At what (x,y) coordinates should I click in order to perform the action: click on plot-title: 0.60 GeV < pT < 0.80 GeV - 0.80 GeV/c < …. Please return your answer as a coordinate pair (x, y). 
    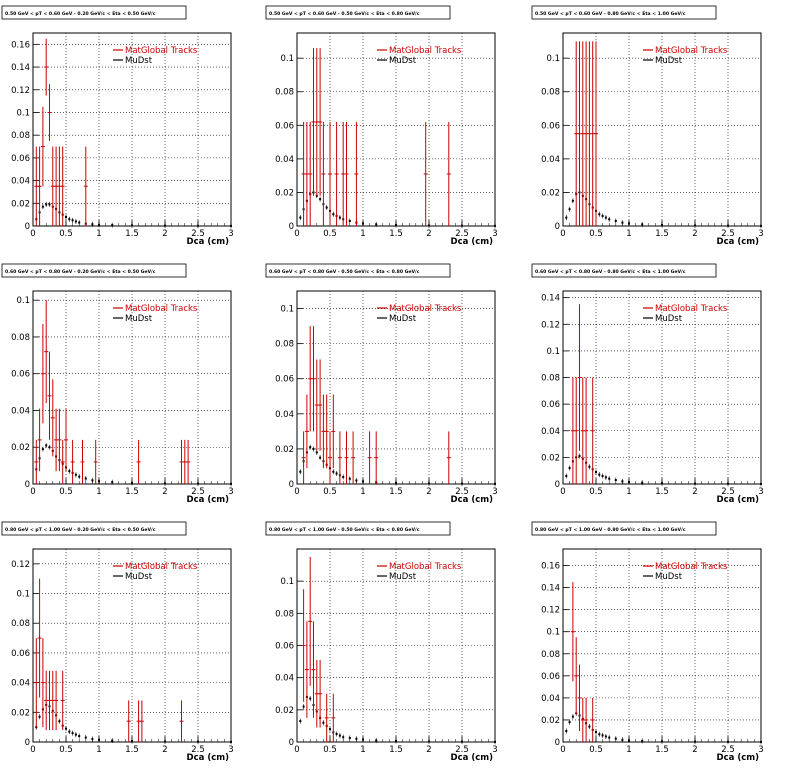
    Looking at the image, I should click on (610, 272).